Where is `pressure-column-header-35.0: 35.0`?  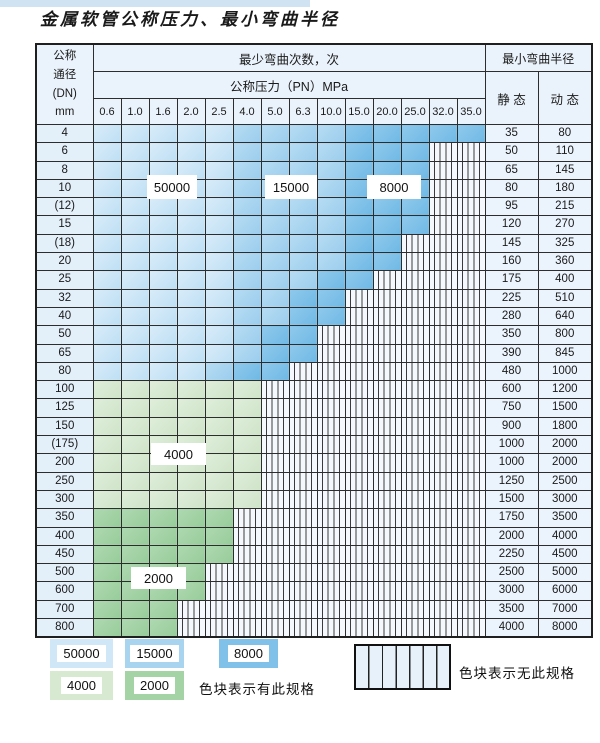 pressure-column-header-35.0: 35.0 is located at coordinates (471, 111).